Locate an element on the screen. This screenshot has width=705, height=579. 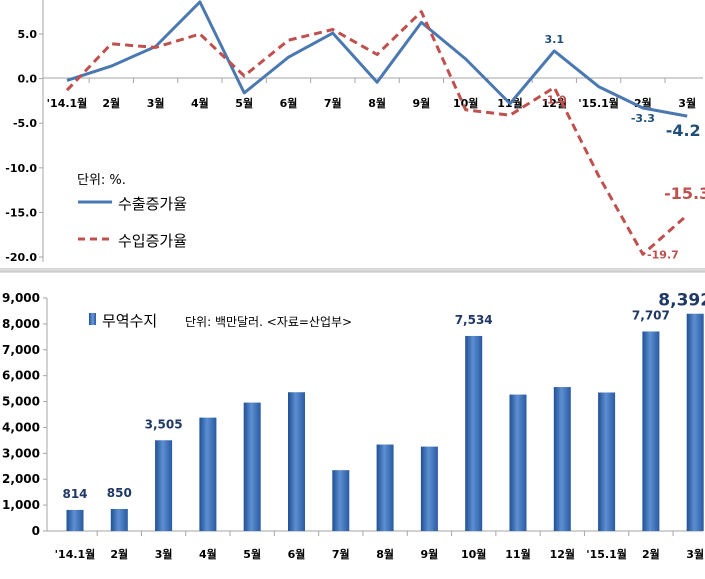
line-chart-data-label: -1.0 is located at coordinates (554, 100).